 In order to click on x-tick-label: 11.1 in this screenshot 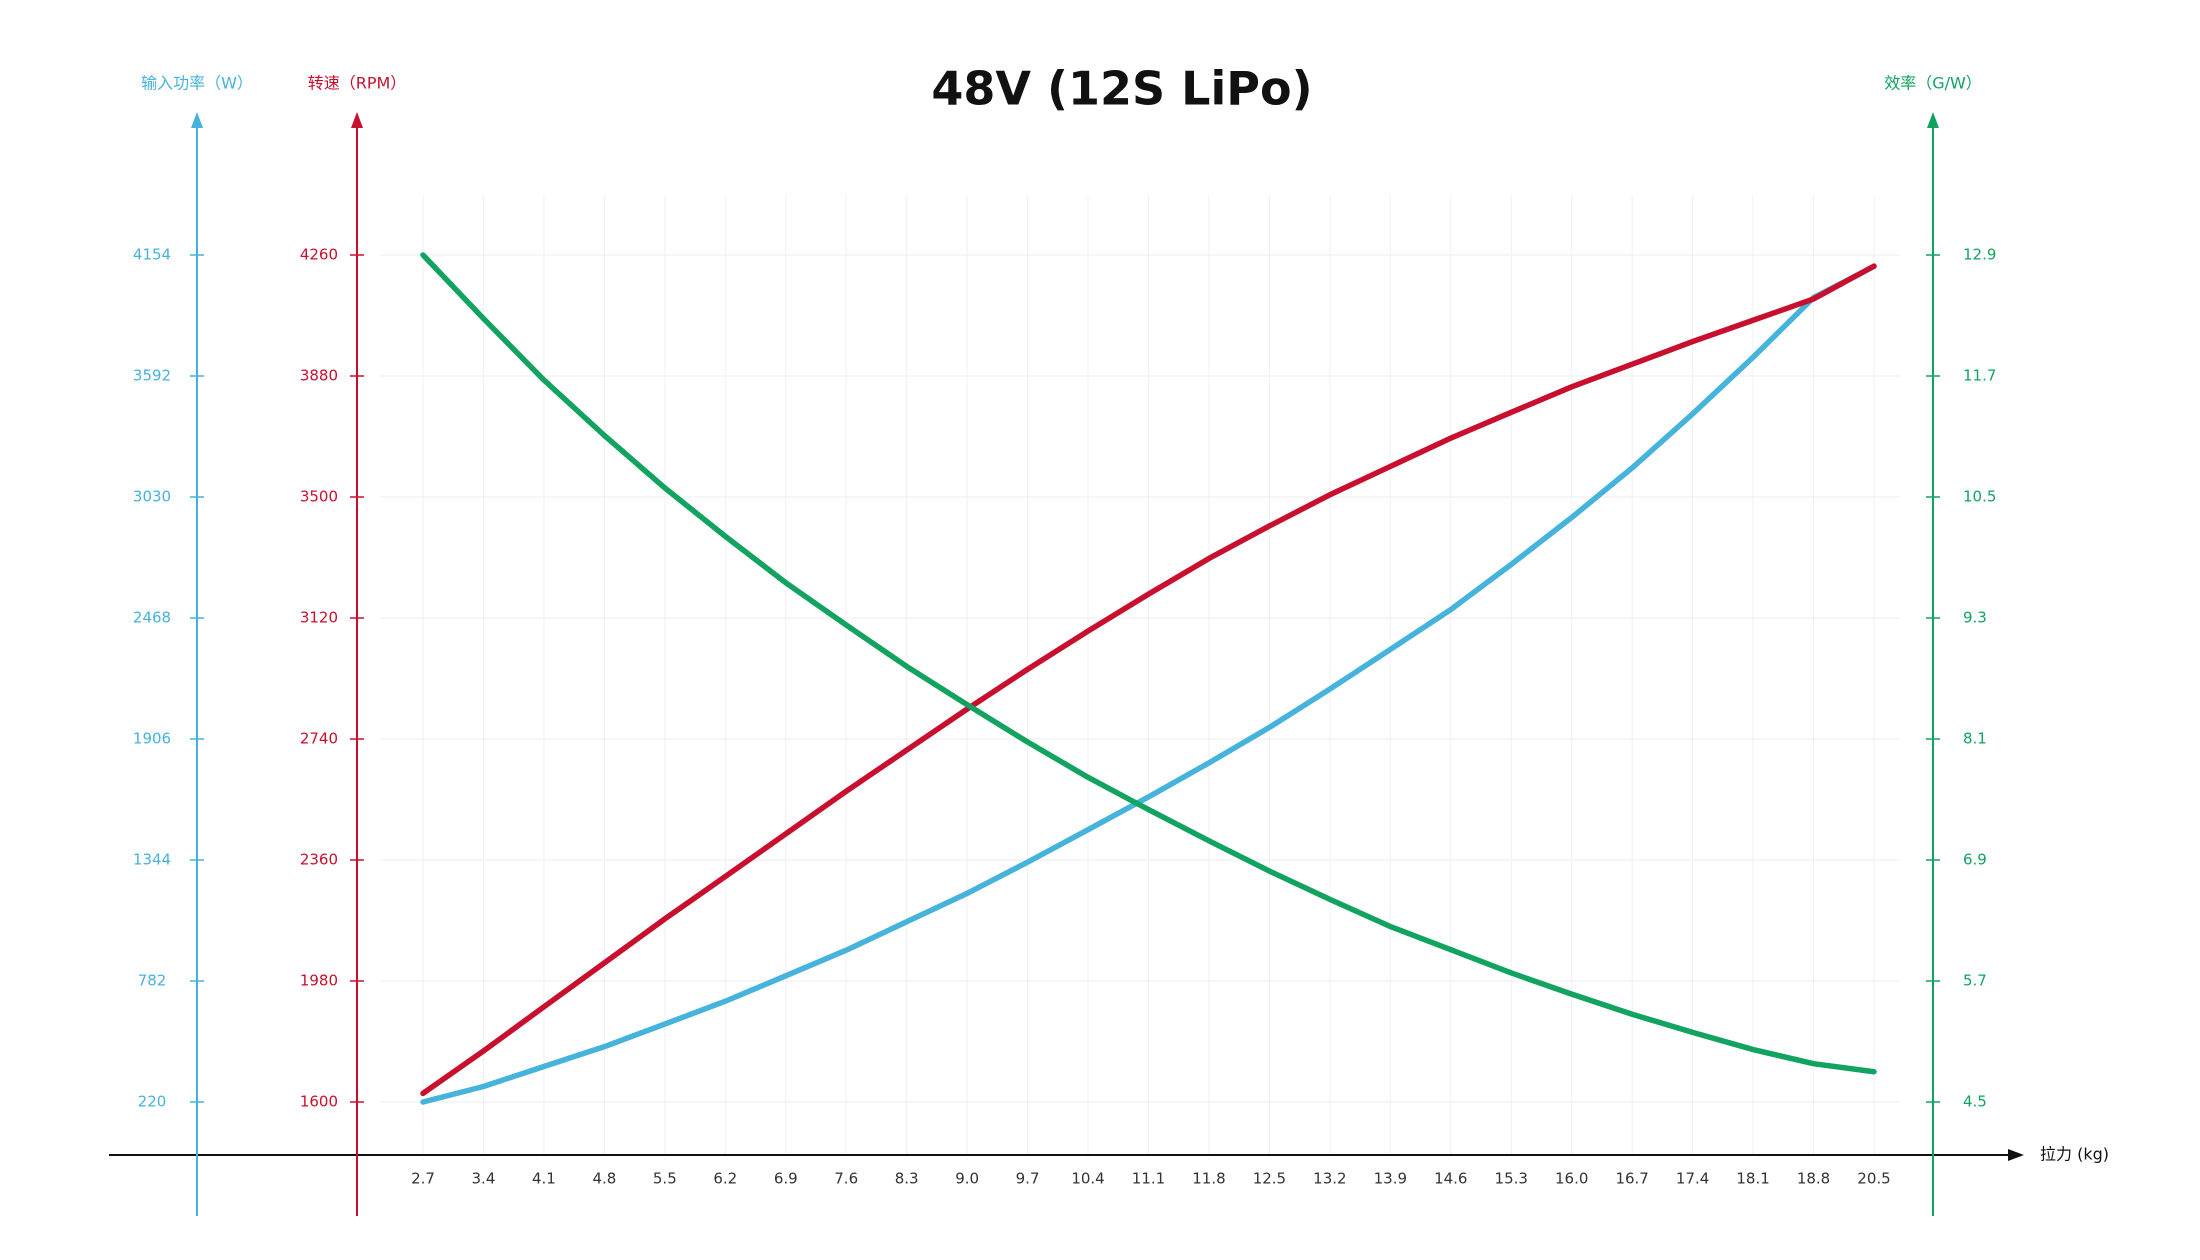, I will do `click(1148, 1179)`.